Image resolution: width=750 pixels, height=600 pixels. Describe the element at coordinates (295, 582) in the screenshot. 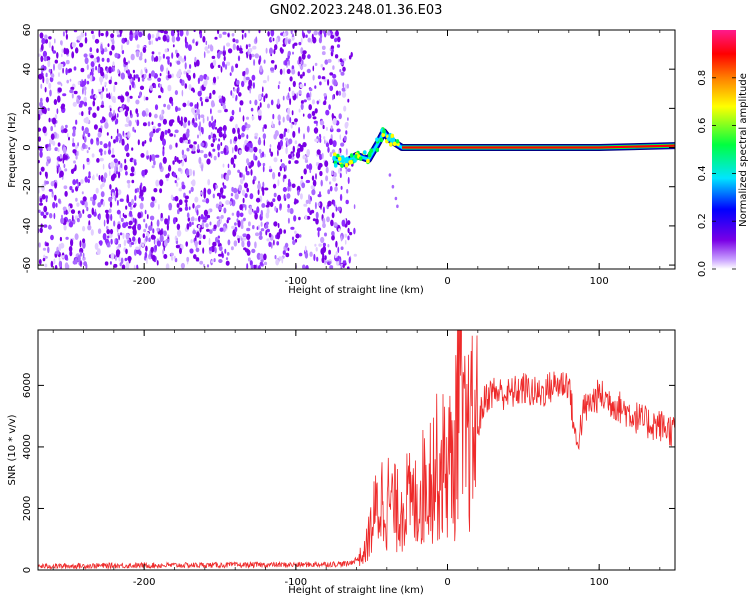

I see `x-tick-label: -100` at that location.